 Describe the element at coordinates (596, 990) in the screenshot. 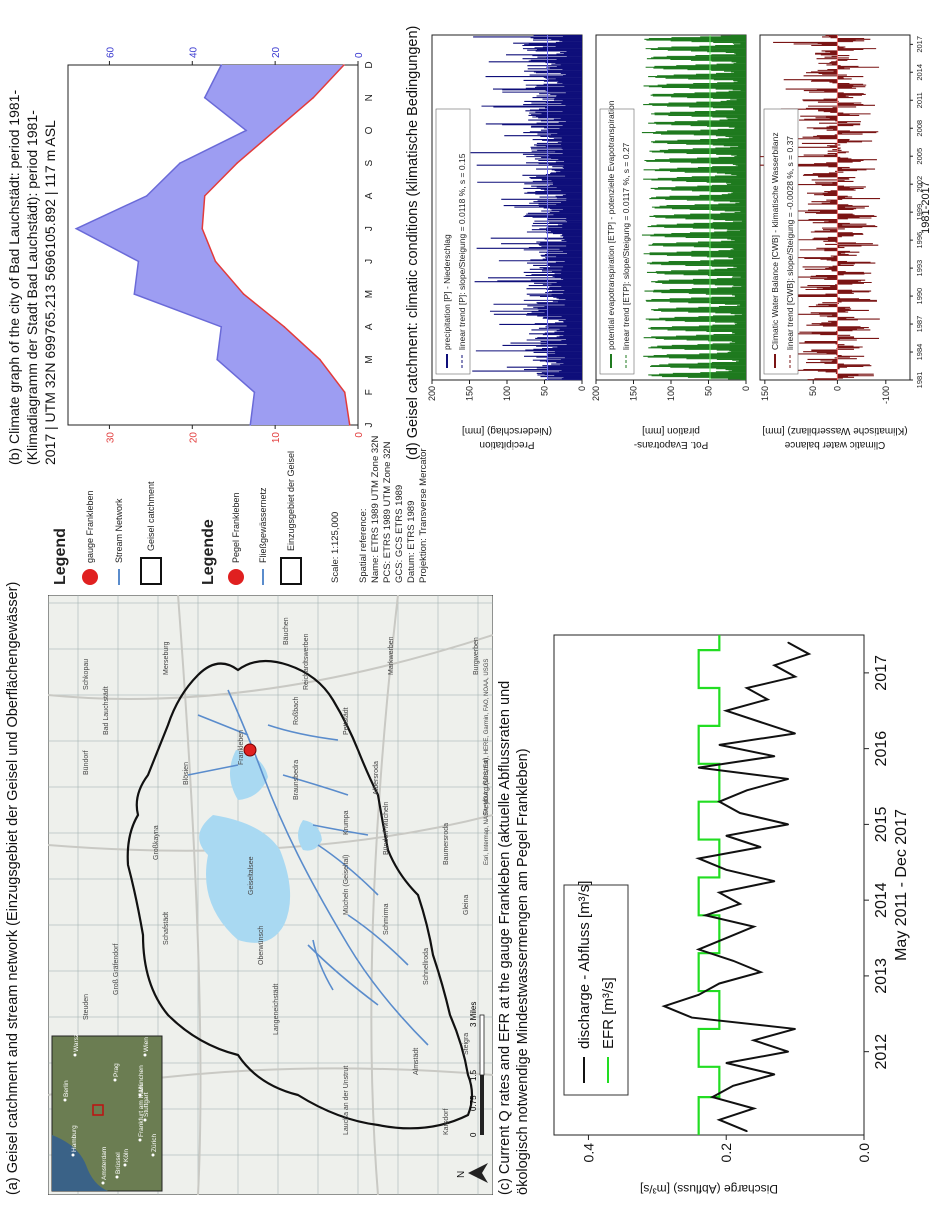

I see `discharge-legend` at that location.